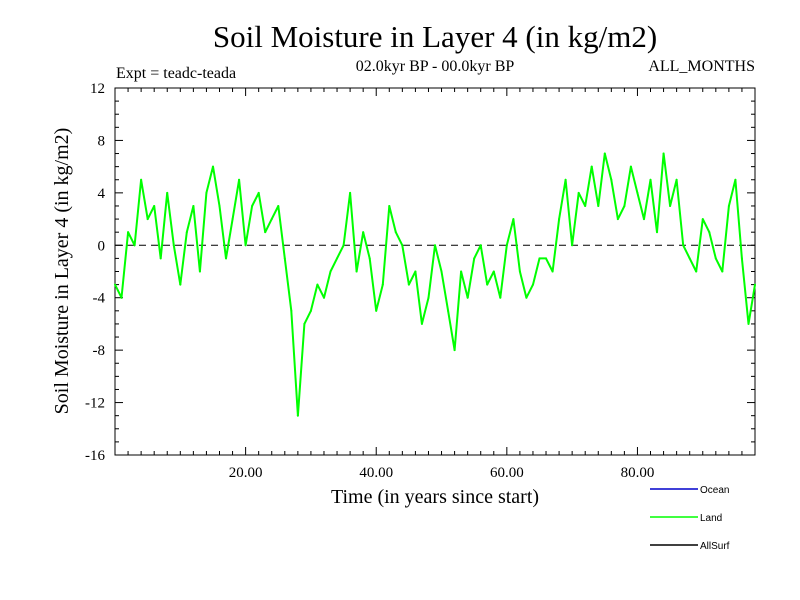 This screenshot has width=800, height=600. I want to click on chart-subtitle-left: Expt = teadc-teada, so click(176, 73).